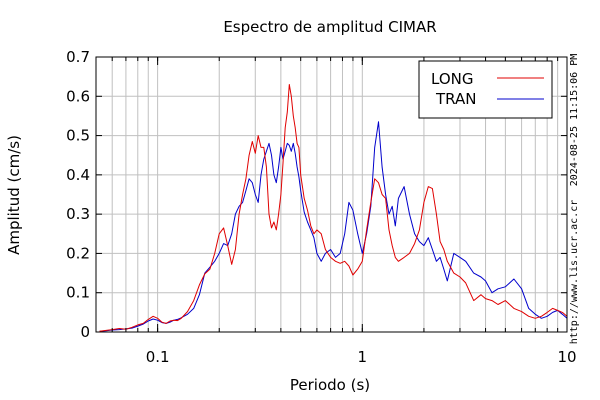  I want to click on legend: LONG TRAN, so click(485, 89).